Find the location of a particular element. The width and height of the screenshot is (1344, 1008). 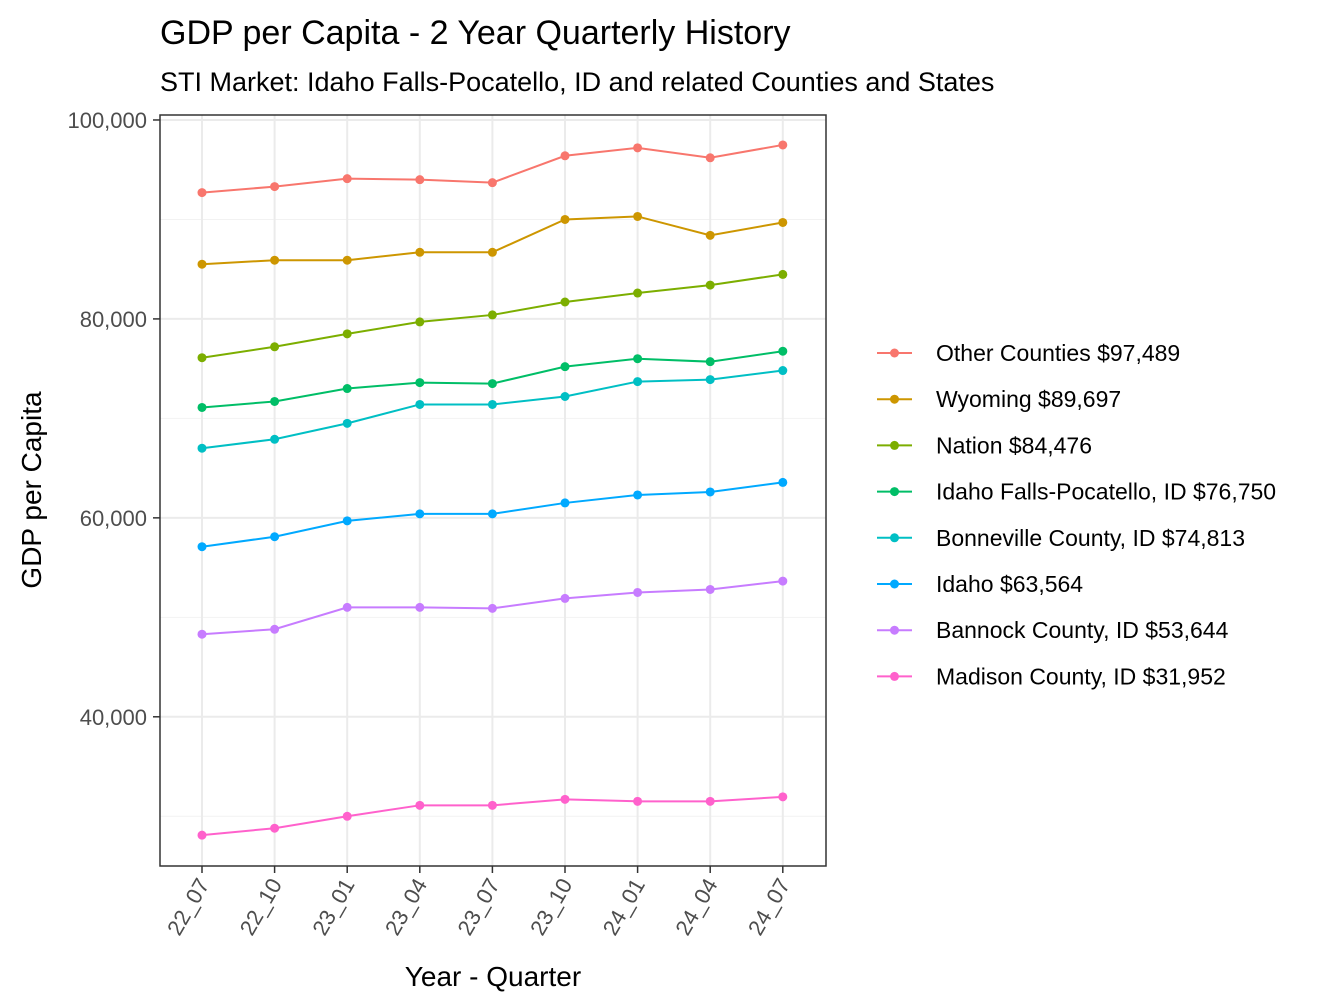

x-tick-label: 22_07 is located at coordinates (188, 906).